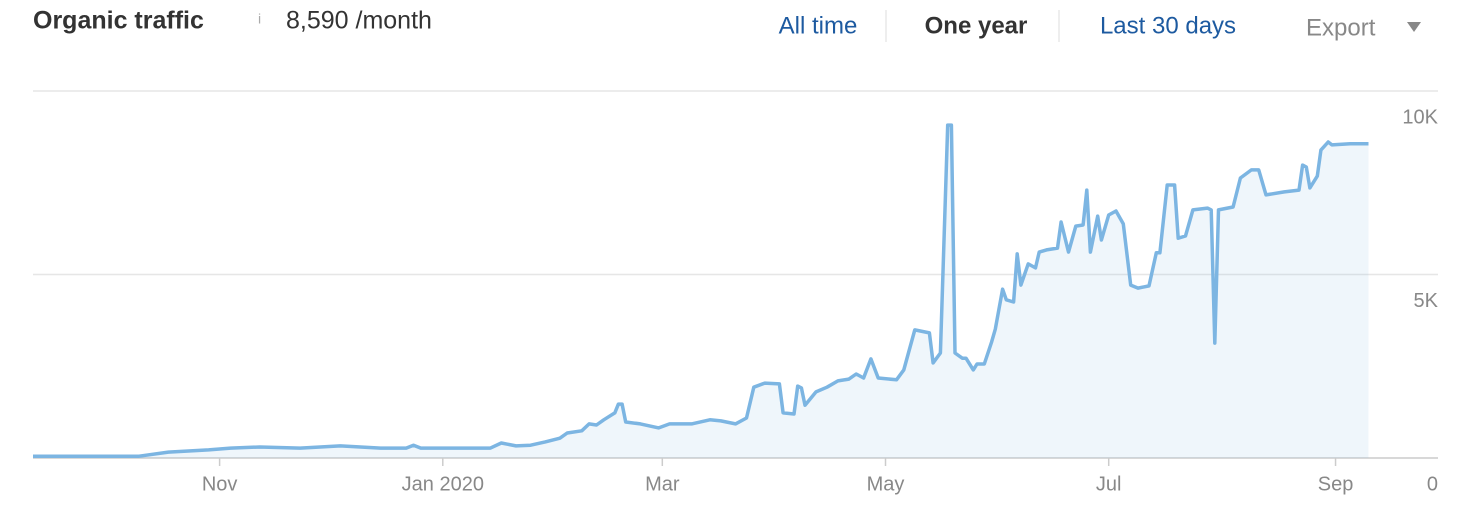 This screenshot has width=1480, height=530. I want to click on chart-title: Organic traffic, so click(118, 21).